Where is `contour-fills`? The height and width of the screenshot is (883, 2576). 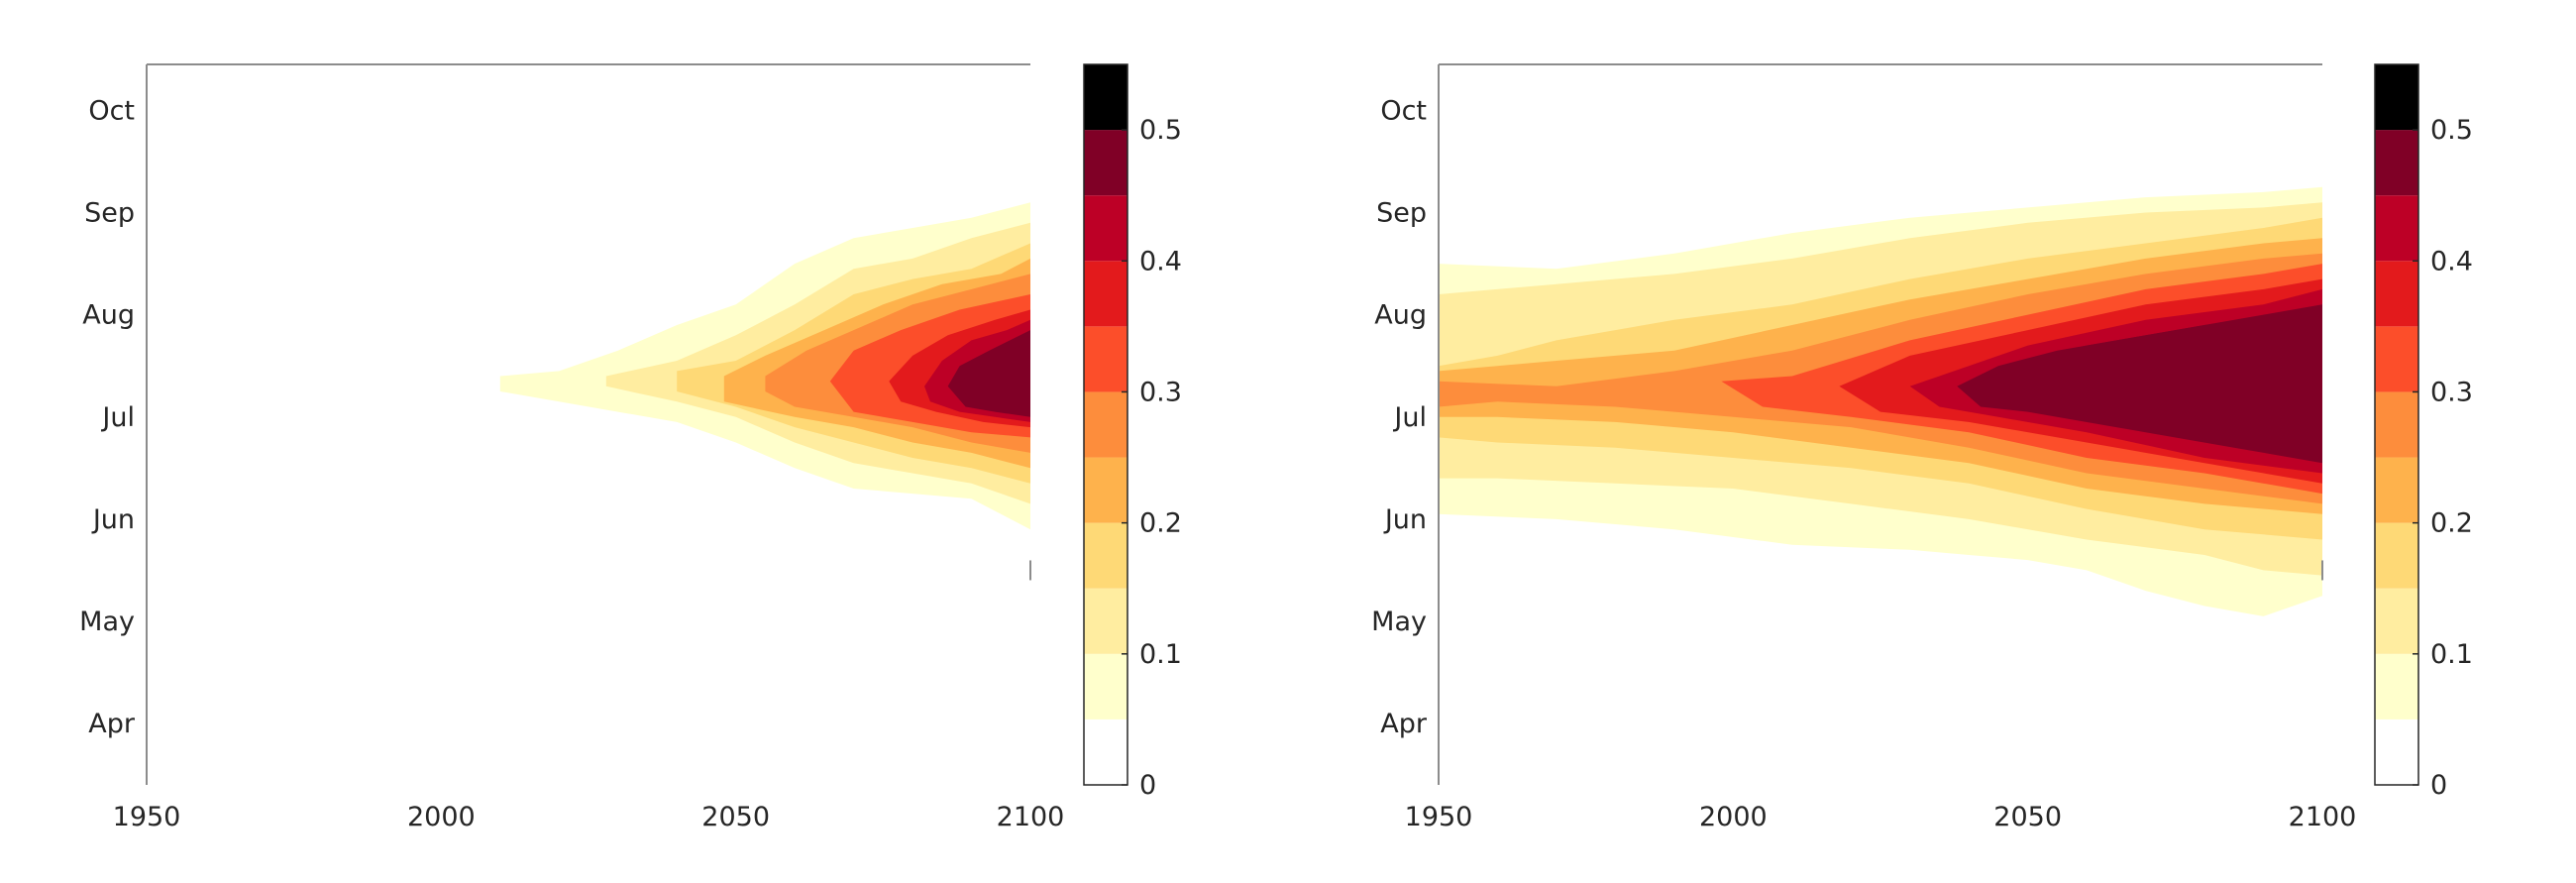 contour-fills is located at coordinates (764, 366).